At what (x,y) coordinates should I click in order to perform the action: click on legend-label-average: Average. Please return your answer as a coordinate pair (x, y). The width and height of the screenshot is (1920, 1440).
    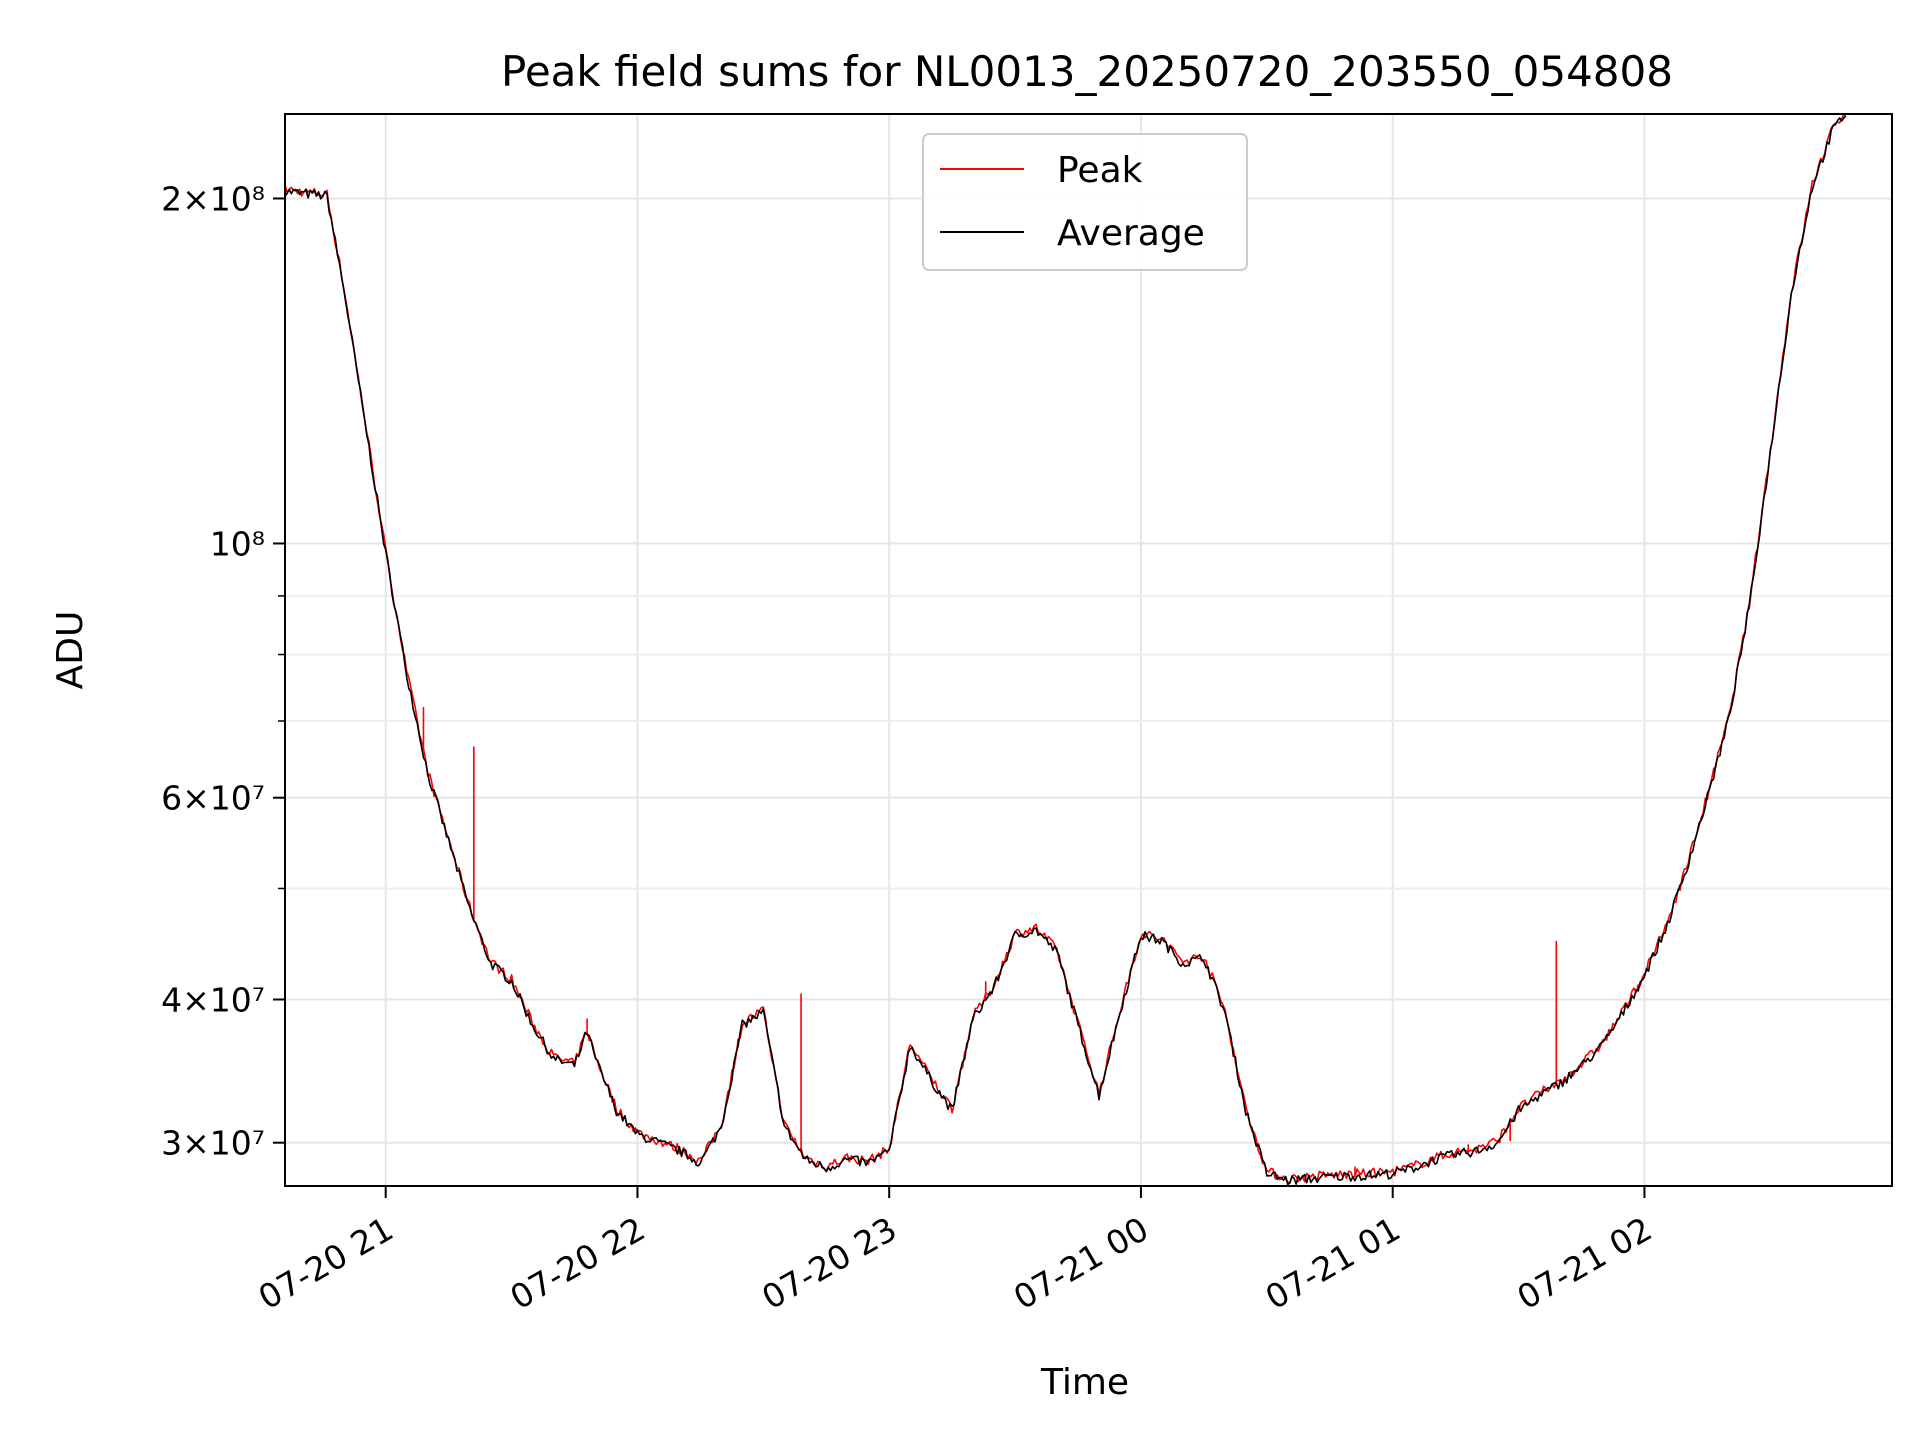
    Looking at the image, I should click on (1131, 233).